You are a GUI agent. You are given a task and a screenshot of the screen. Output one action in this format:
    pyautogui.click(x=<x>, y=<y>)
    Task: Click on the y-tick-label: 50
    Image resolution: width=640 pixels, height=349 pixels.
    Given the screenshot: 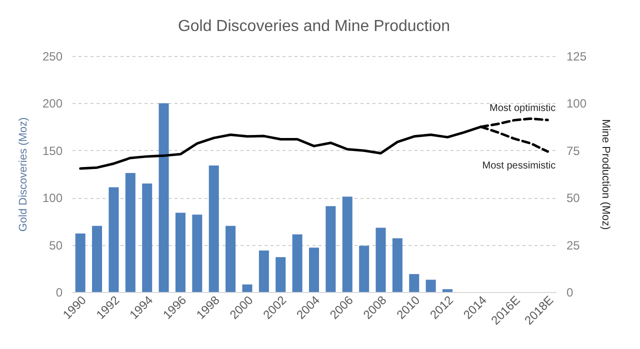 What is the action you would take?
    pyautogui.click(x=56, y=245)
    